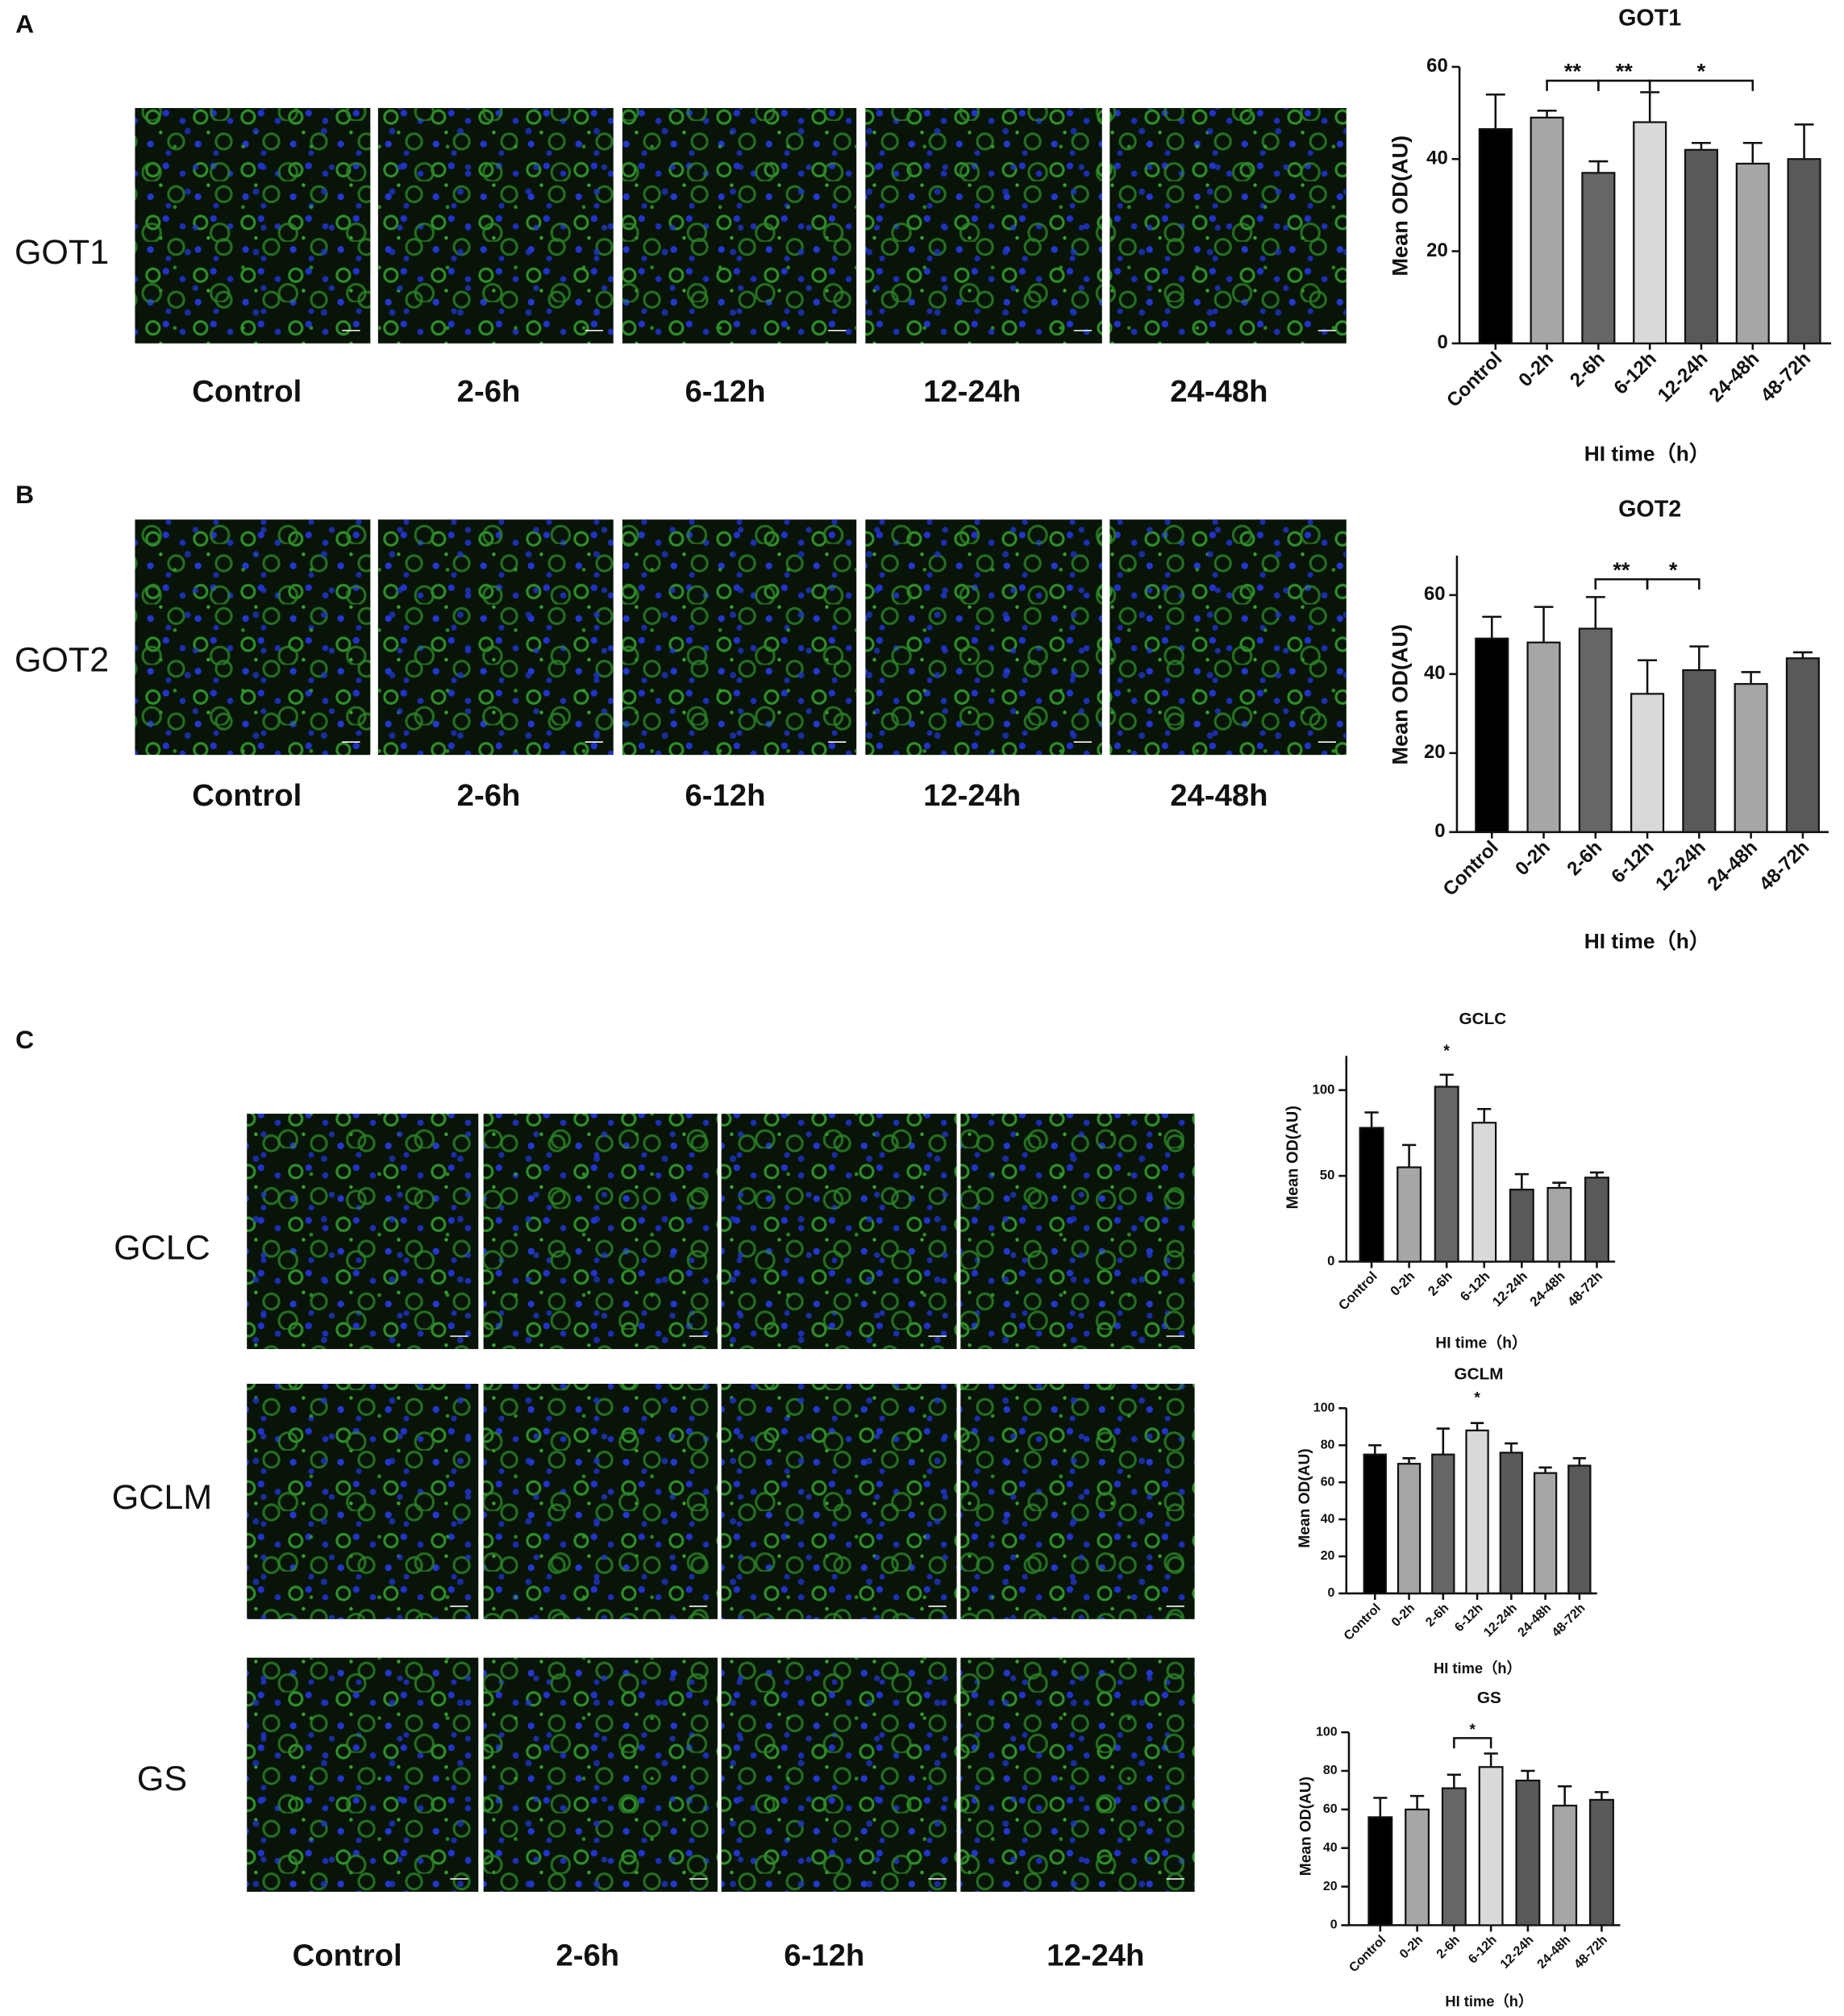  Describe the element at coordinates (247, 795) in the screenshot. I see `column-label: Control` at that location.